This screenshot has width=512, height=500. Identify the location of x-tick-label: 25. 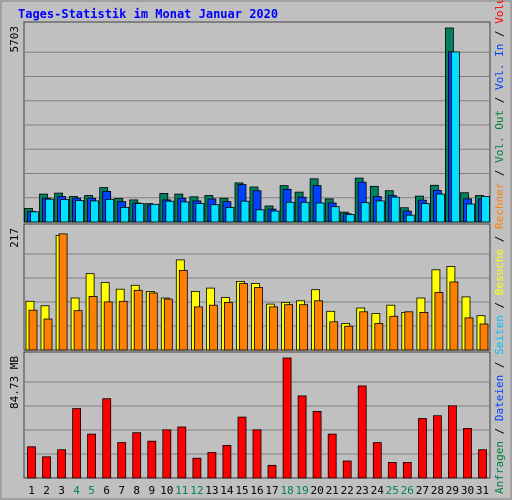
(392, 490).